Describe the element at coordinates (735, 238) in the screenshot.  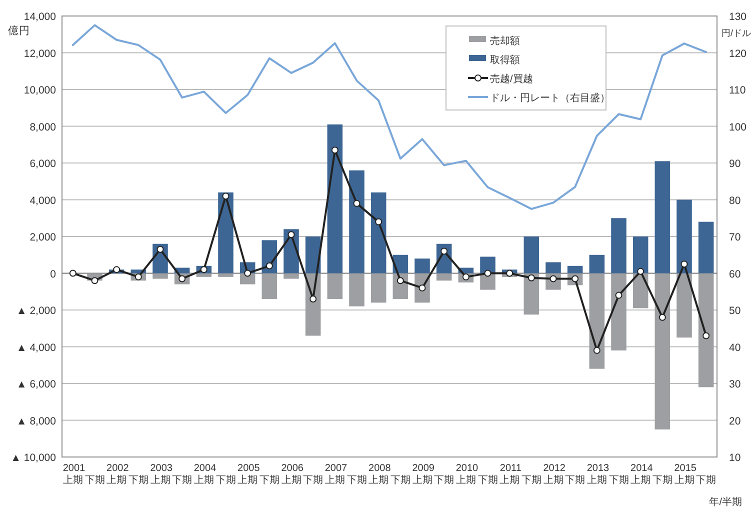
I see `y2-tick-label: 70` at that location.